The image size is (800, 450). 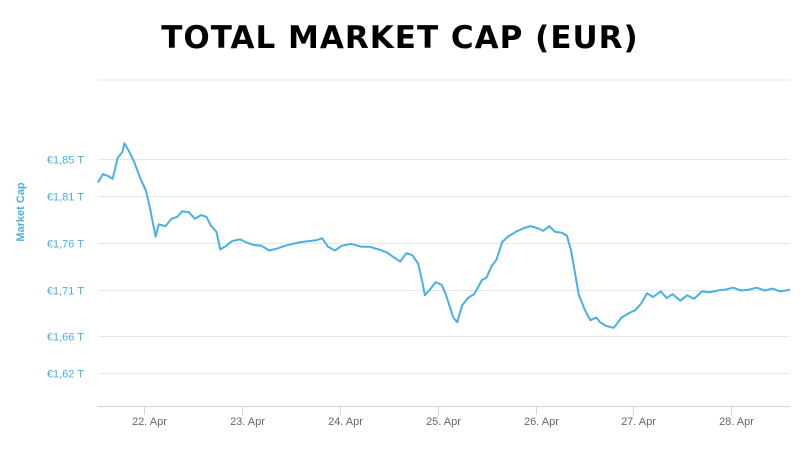 I want to click on x-tick-label: 27. Apr, so click(x=638, y=422).